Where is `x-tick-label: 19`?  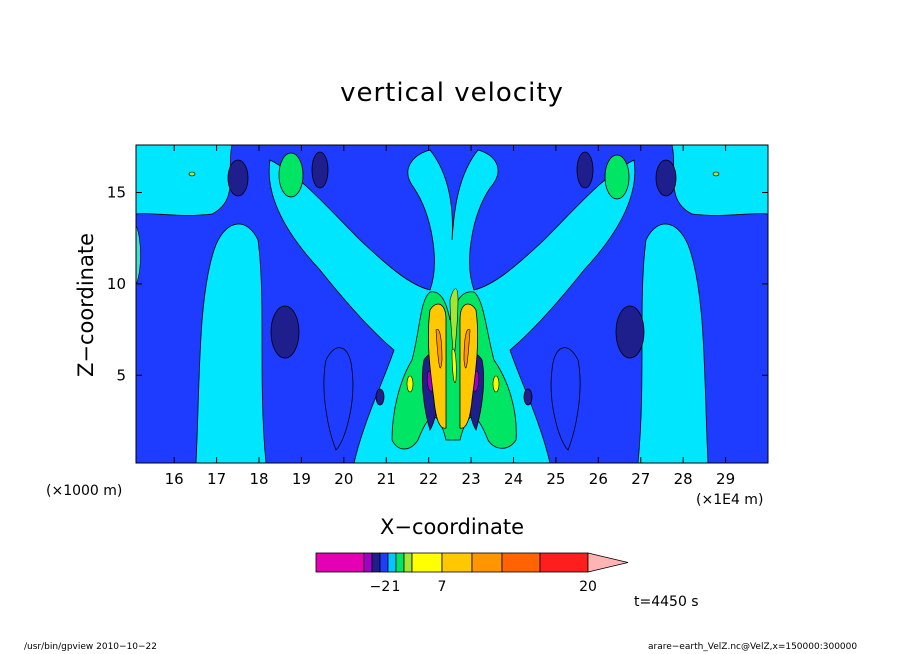
x-tick-label: 19 is located at coordinates (301, 479).